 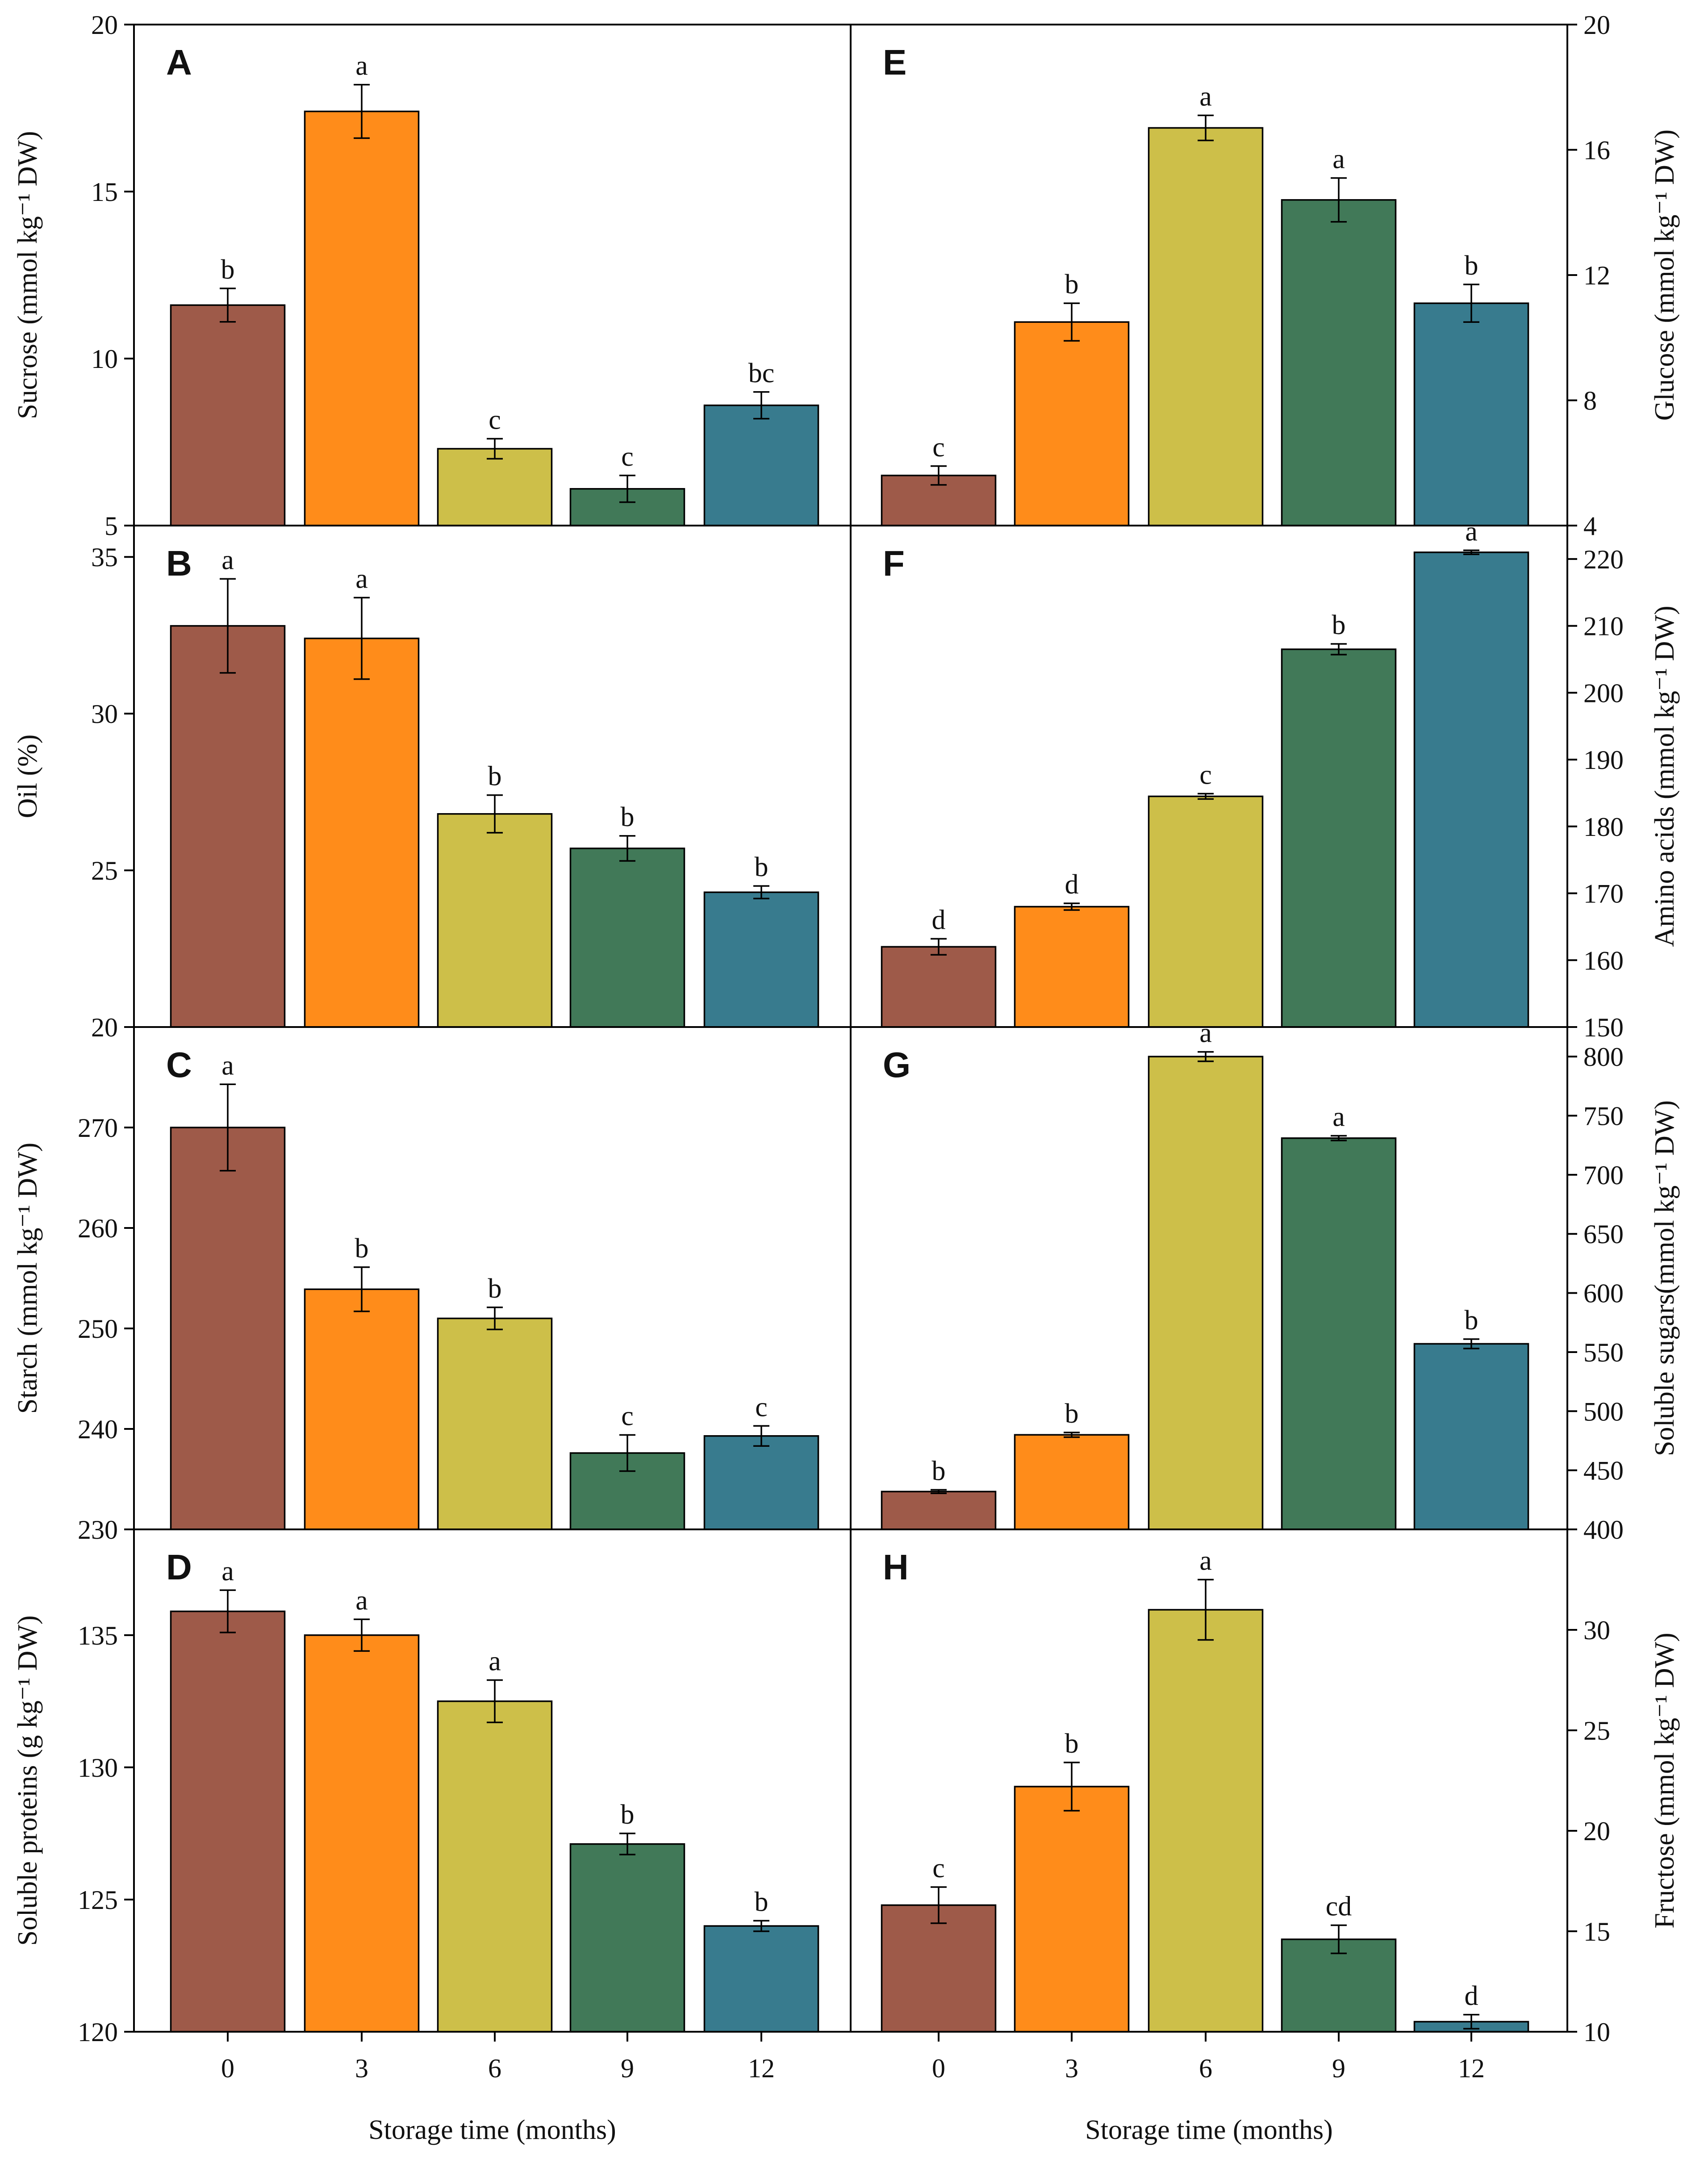 What do you see at coordinates (1590, 401) in the screenshot?
I see `y-tick-label: 8` at bounding box center [1590, 401].